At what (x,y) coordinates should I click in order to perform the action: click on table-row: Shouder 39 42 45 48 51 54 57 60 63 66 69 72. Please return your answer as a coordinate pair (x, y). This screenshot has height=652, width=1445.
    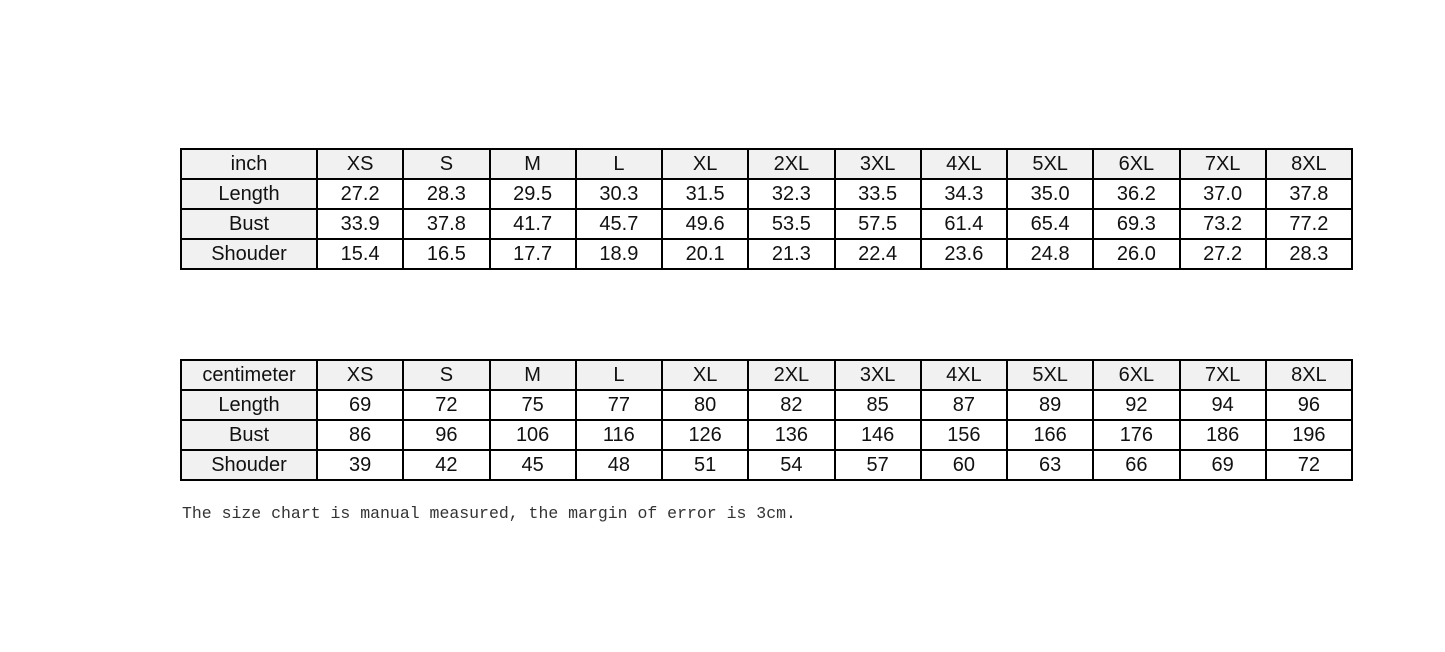
    Looking at the image, I should click on (767, 465).